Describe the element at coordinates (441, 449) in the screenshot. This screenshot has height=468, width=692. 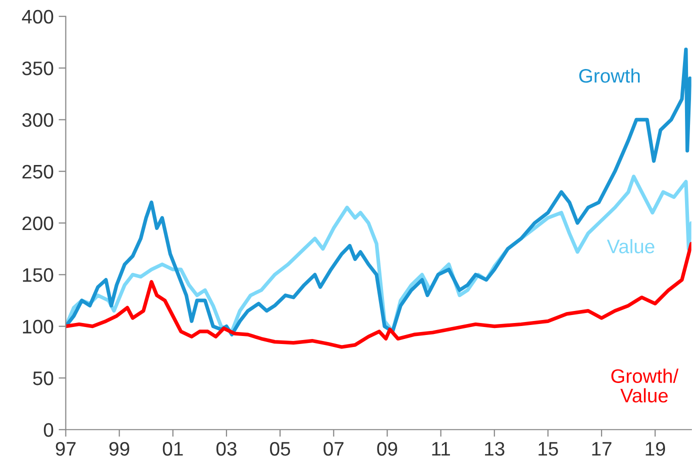
I see `x-tick-label: 11` at that location.